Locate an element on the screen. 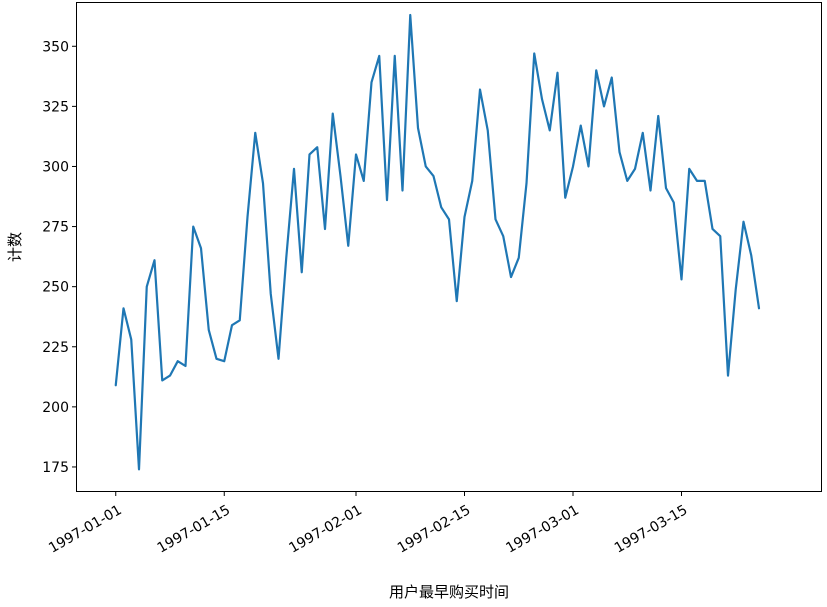  x-axis-title: 用户最早购买时间 is located at coordinates (449, 592).